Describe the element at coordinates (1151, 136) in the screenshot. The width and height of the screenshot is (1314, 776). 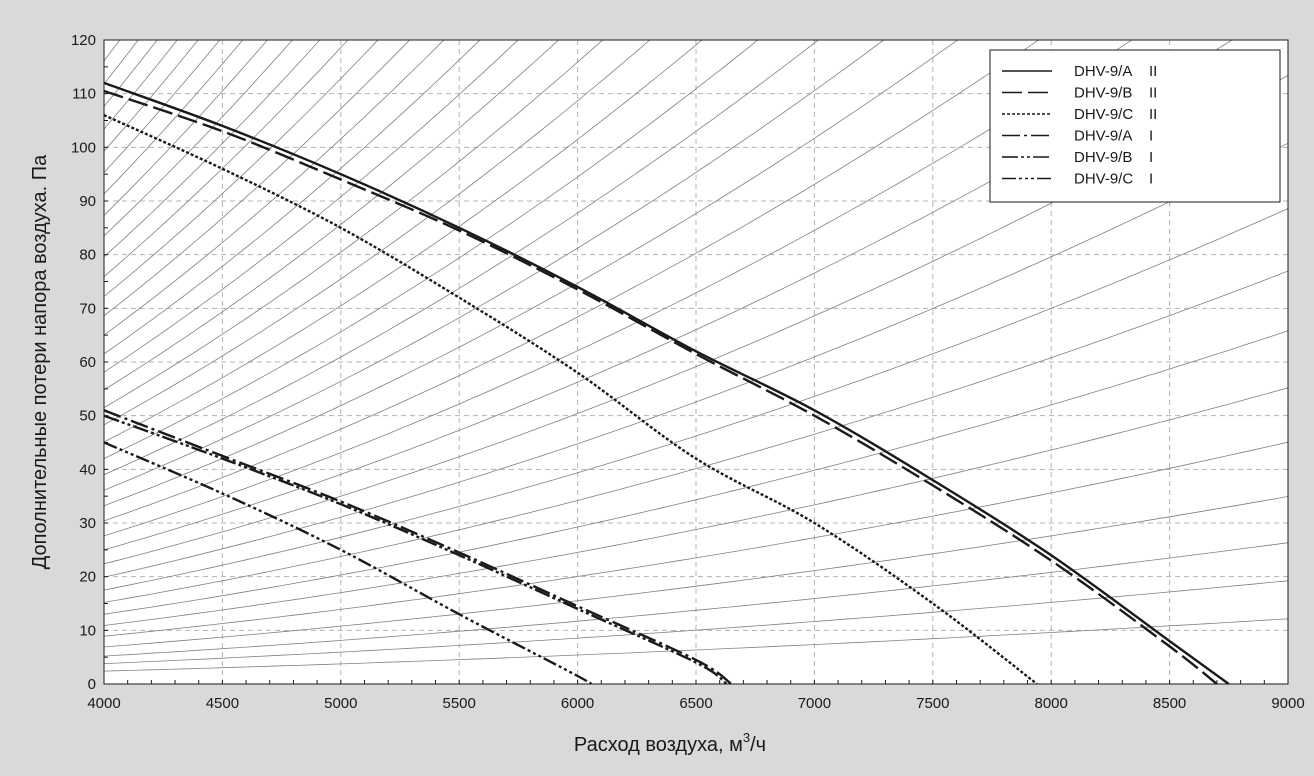
I see `legend-mode-4: I` at that location.